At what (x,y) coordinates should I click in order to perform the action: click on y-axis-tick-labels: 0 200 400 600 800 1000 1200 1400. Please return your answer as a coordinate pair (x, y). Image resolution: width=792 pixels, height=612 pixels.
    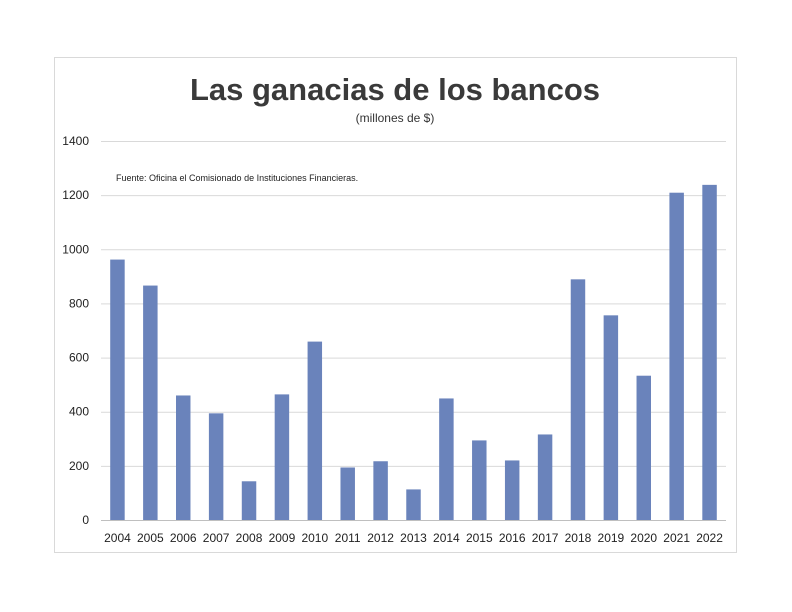
    Looking at the image, I should click on (75, 330).